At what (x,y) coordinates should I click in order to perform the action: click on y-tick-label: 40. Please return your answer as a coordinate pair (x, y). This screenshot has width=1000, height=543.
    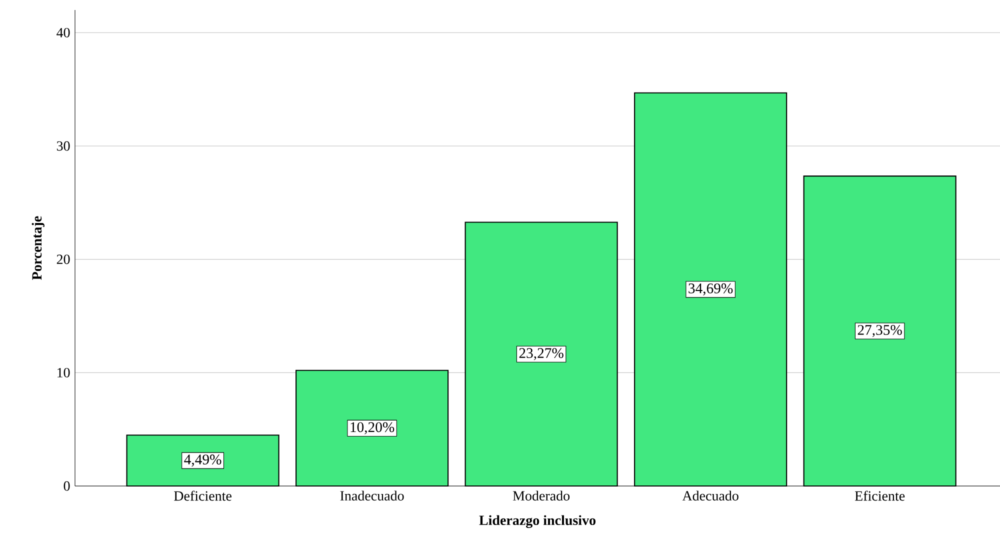
    Looking at the image, I should click on (63, 33).